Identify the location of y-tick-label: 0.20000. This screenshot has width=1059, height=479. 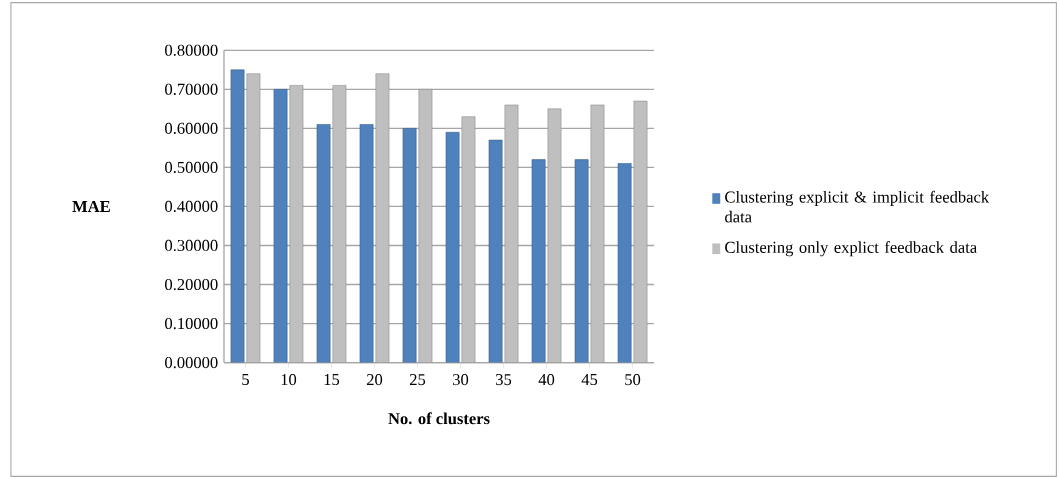
(191, 284).